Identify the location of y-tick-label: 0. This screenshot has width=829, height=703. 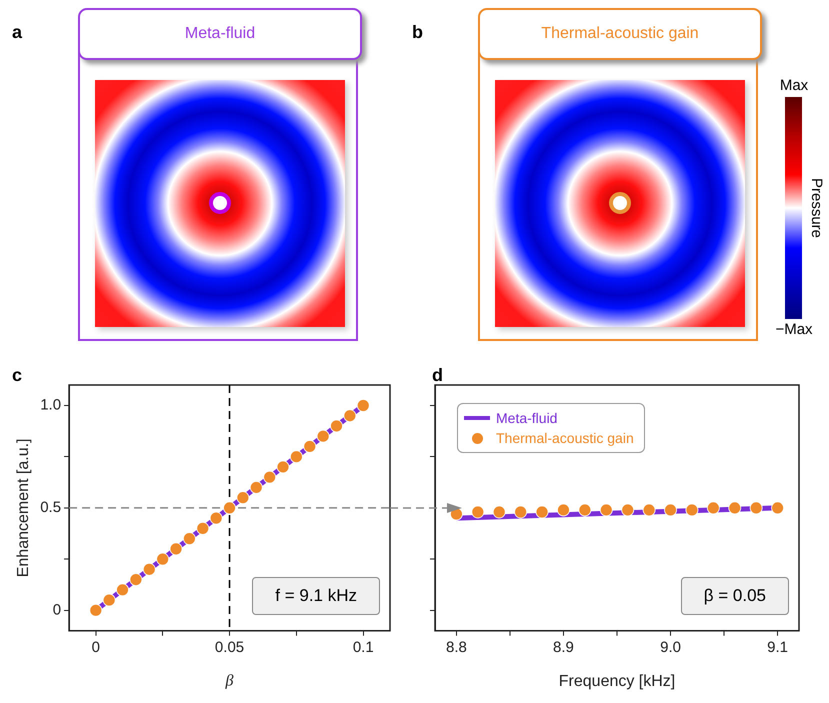
(57, 609).